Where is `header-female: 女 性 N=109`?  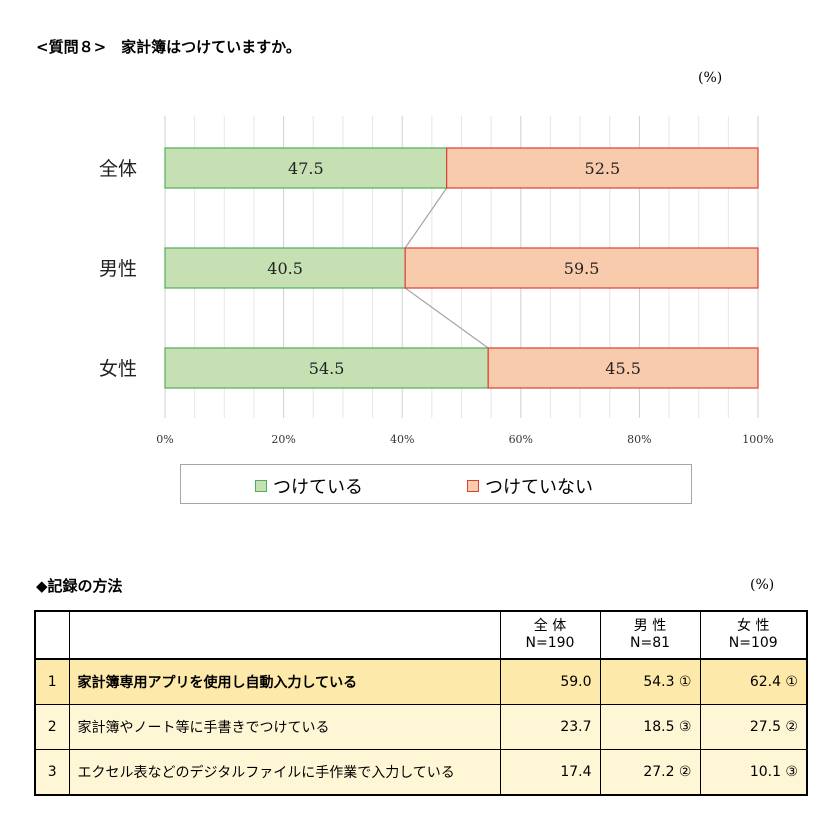 header-female: 女 性 N=109 is located at coordinates (753, 635).